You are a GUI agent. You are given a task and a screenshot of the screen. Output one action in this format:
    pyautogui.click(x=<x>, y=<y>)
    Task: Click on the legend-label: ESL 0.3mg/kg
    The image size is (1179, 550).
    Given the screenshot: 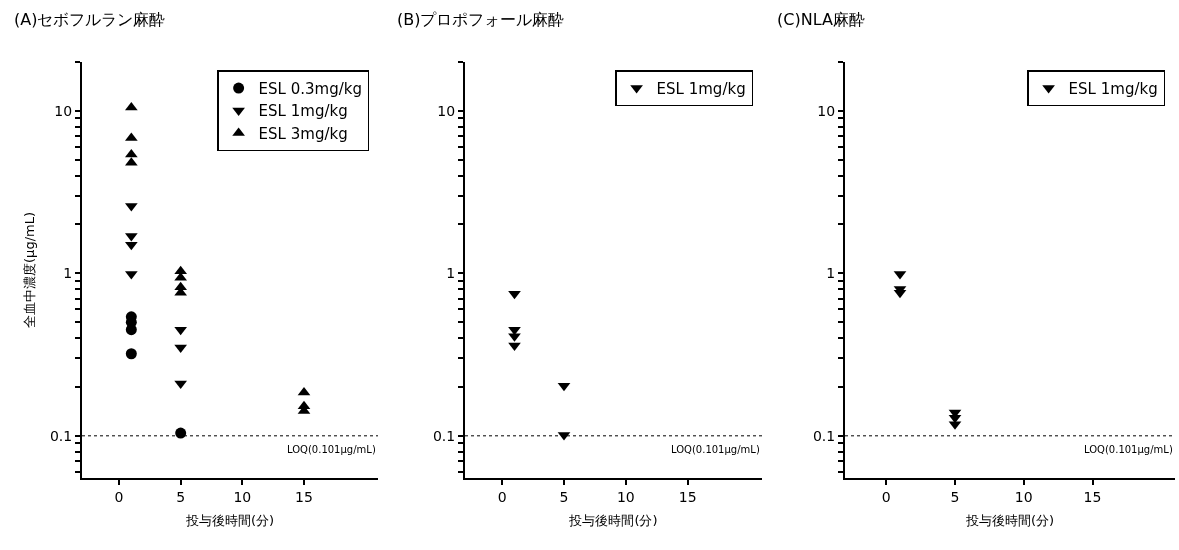 What is the action you would take?
    pyautogui.click(x=310, y=88)
    